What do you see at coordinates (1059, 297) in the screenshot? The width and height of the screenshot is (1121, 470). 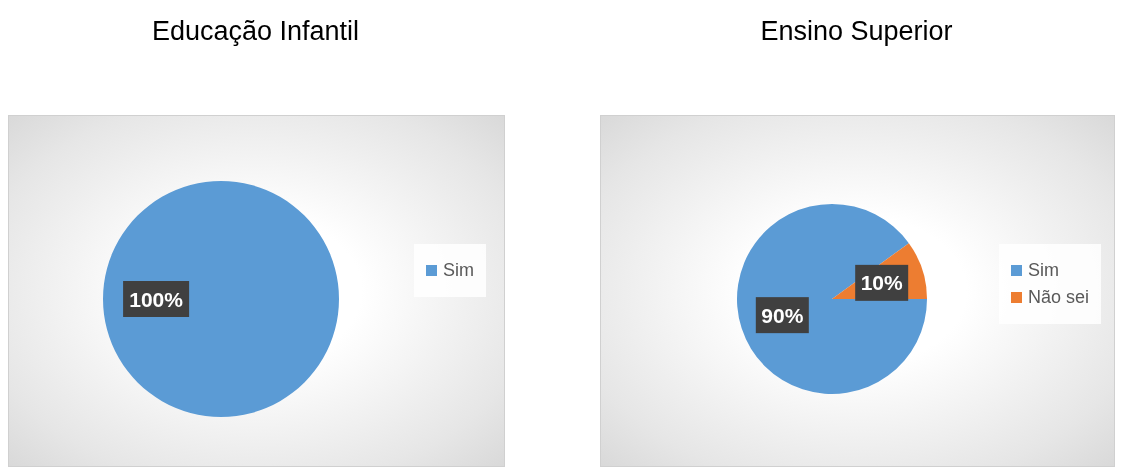 I see `legend-label: Não sei` at bounding box center [1059, 297].